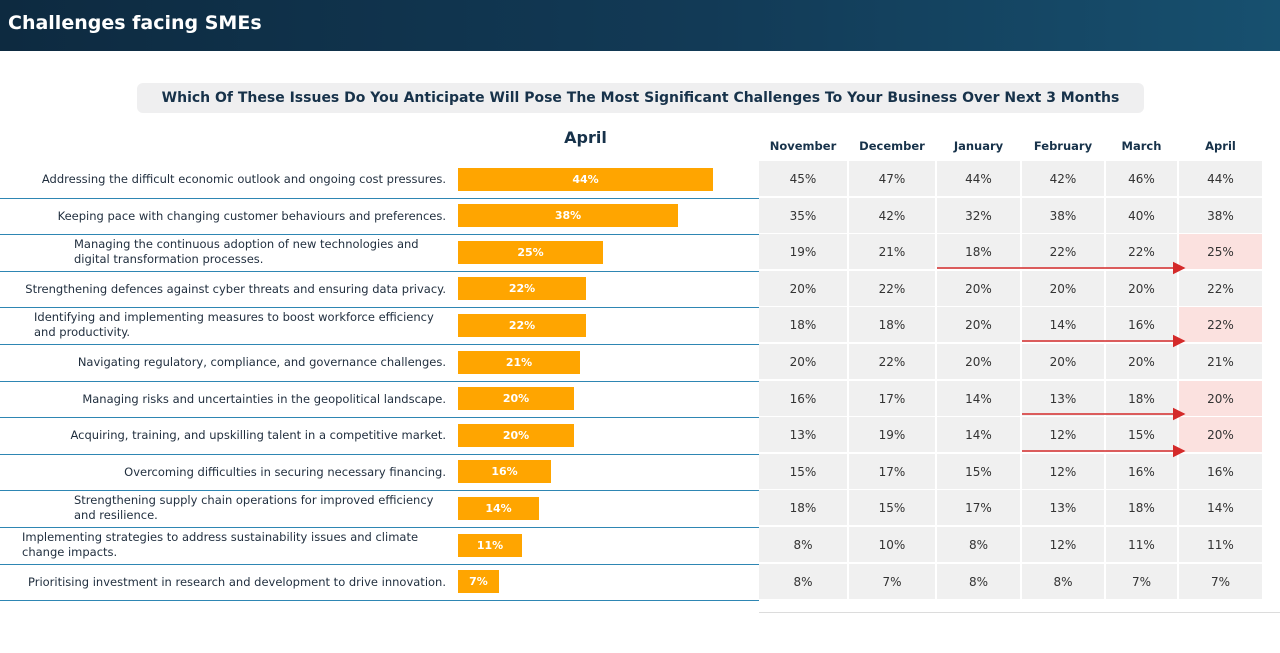 This screenshot has width=1280, height=653. I want to click on table-cell: 40%, so click(1141, 215).